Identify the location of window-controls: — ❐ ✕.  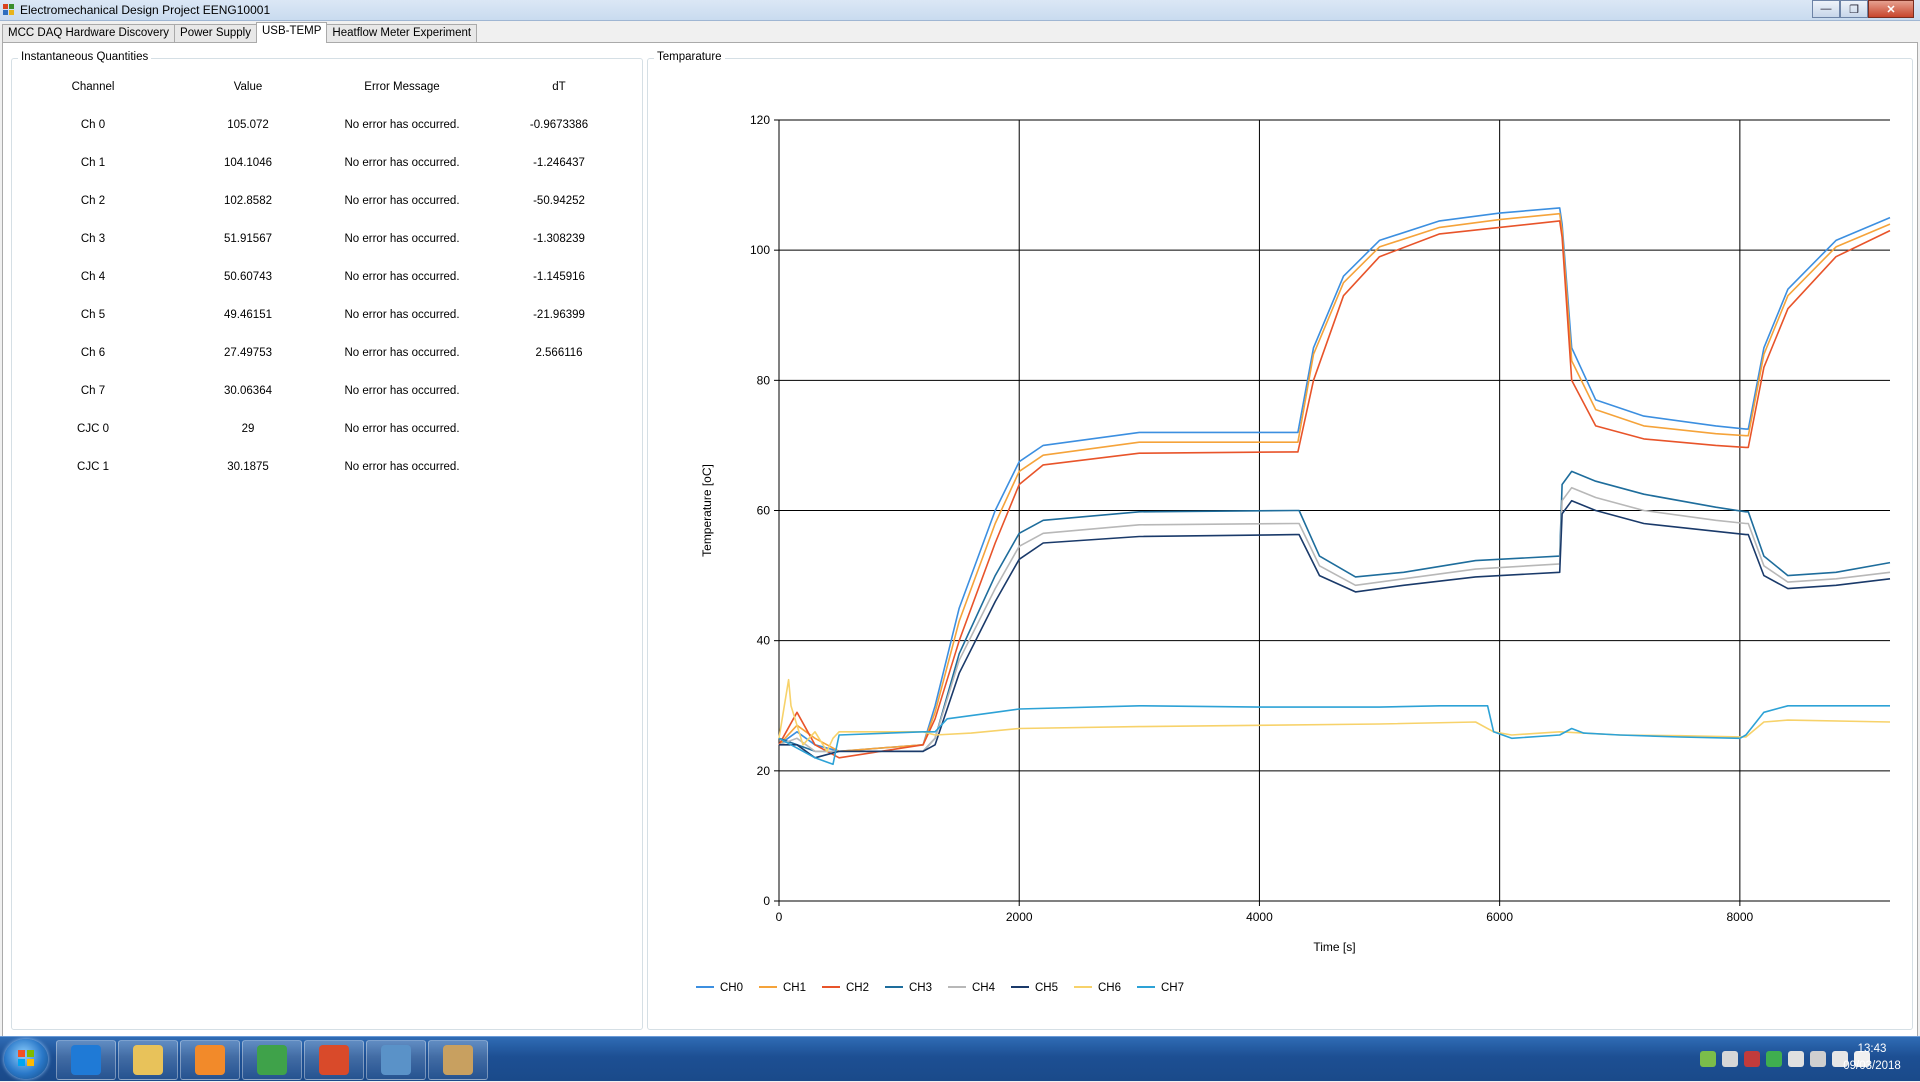
(1863, 9).